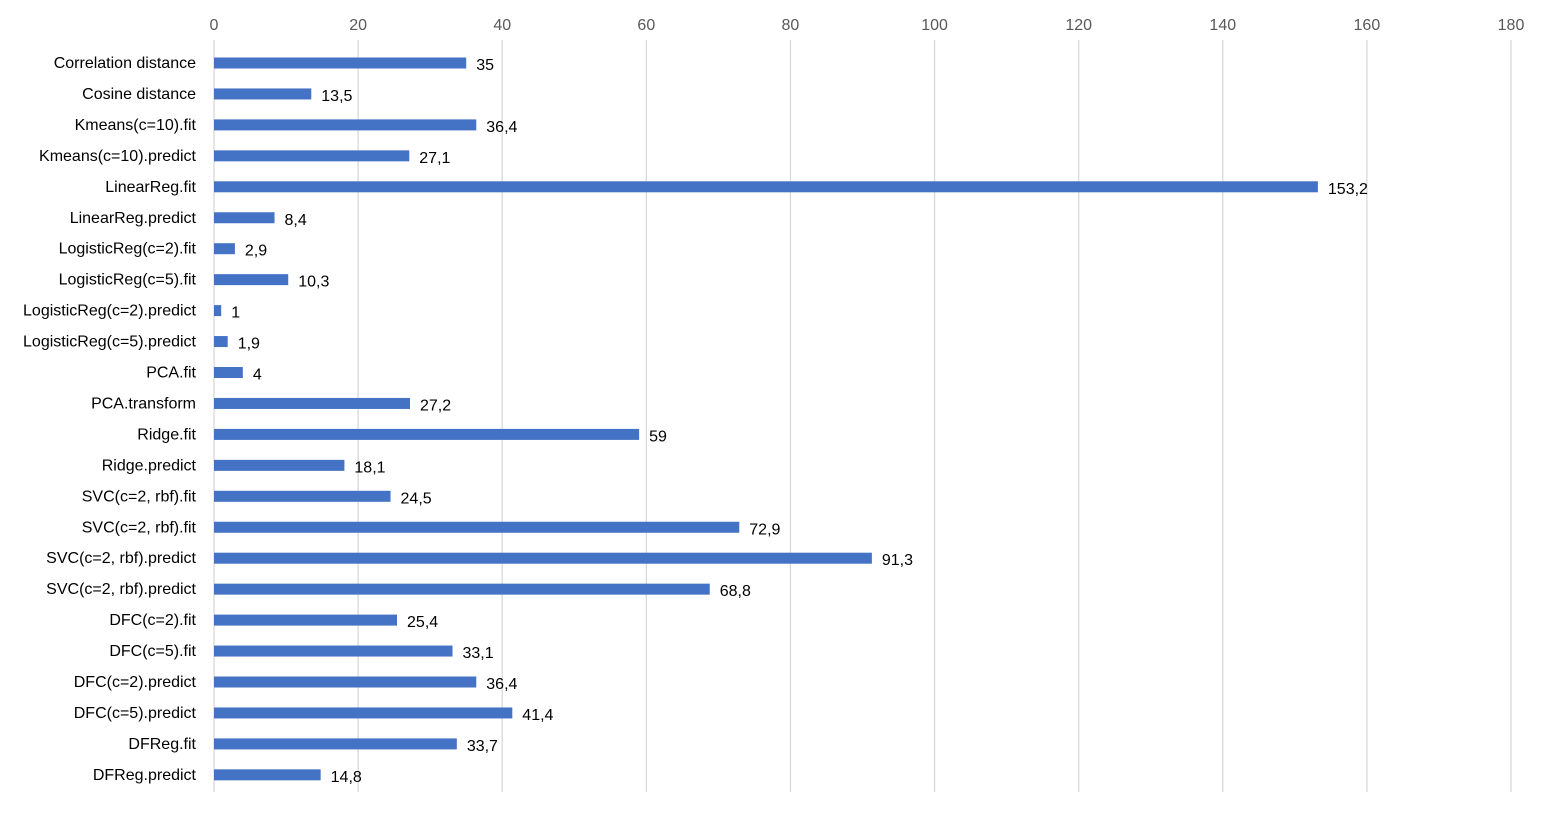 The height and width of the screenshot is (814, 1547). What do you see at coordinates (110, 311) in the screenshot?
I see `category-label: LogisticReg(c=2).predict` at bounding box center [110, 311].